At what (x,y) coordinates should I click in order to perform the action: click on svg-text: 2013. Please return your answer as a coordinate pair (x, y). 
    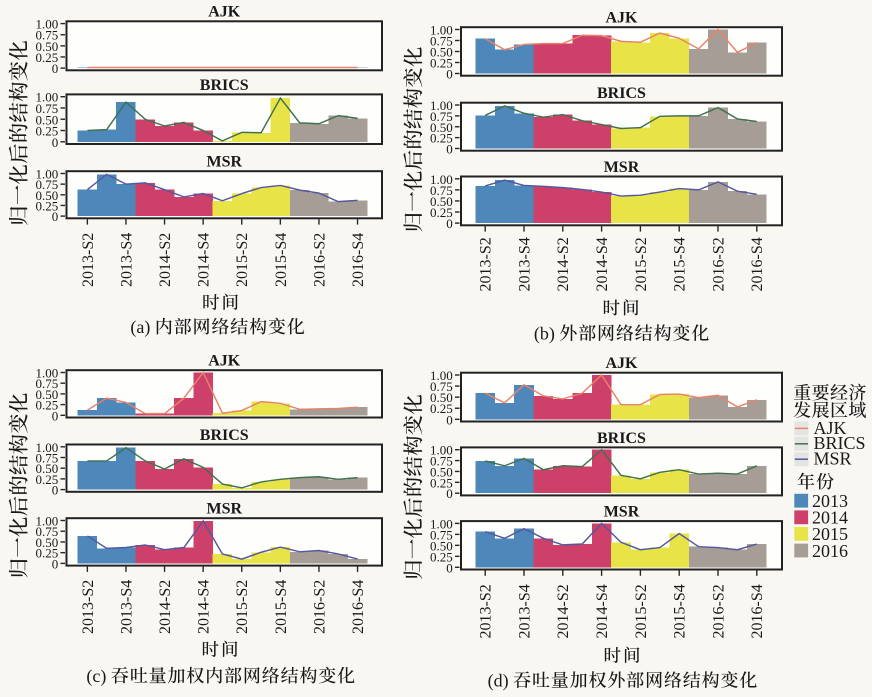
    Looking at the image, I should click on (830, 501).